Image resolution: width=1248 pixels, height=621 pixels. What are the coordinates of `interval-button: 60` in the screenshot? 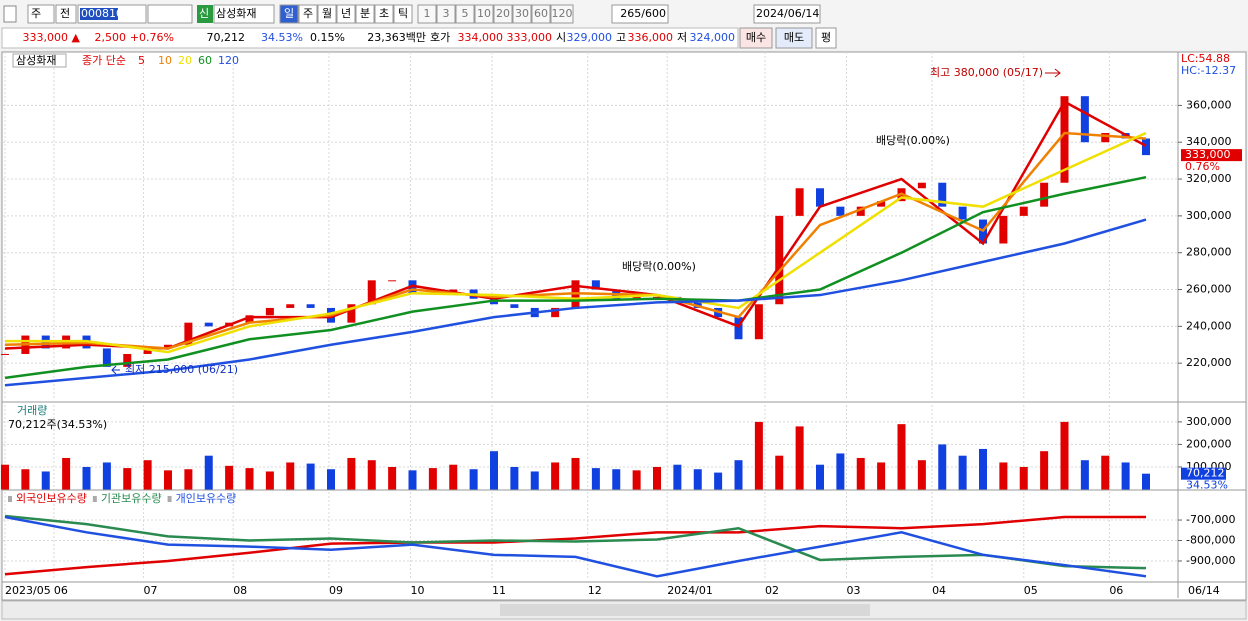 It's located at (541, 13).